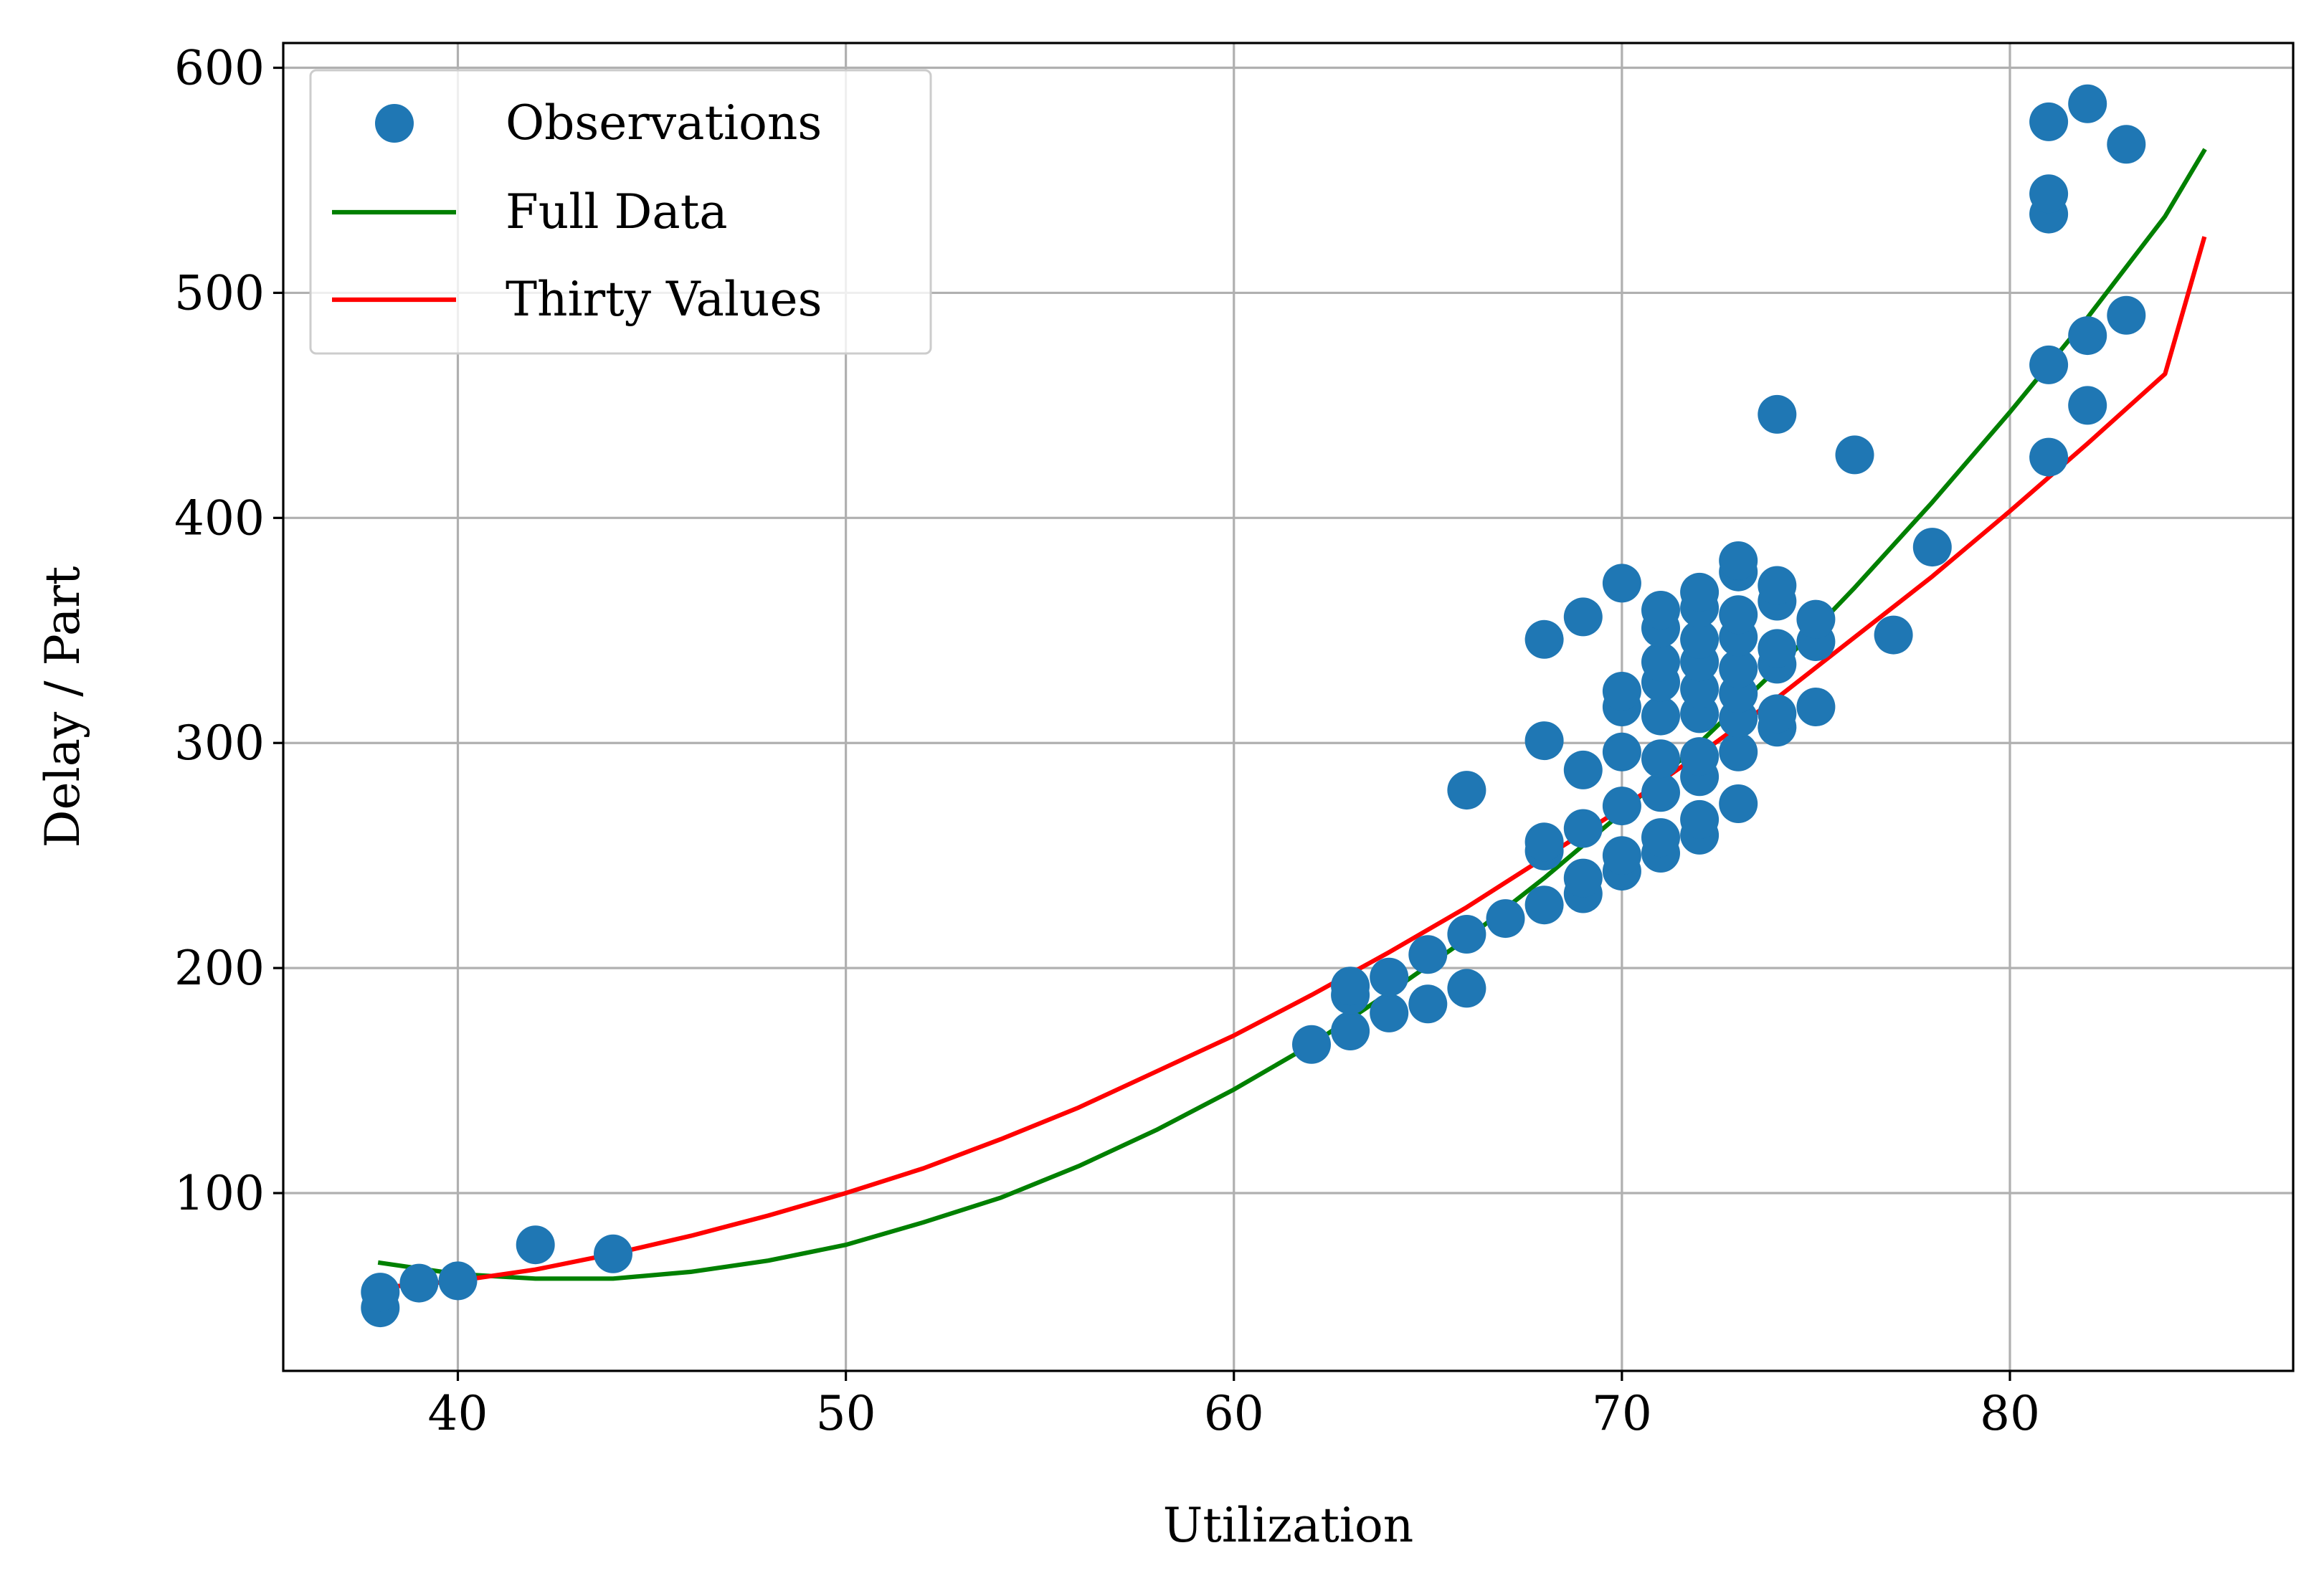 The height and width of the screenshot is (1591, 2324). Describe the element at coordinates (664, 123) in the screenshot. I see `legend-label-observations: Observations` at that location.